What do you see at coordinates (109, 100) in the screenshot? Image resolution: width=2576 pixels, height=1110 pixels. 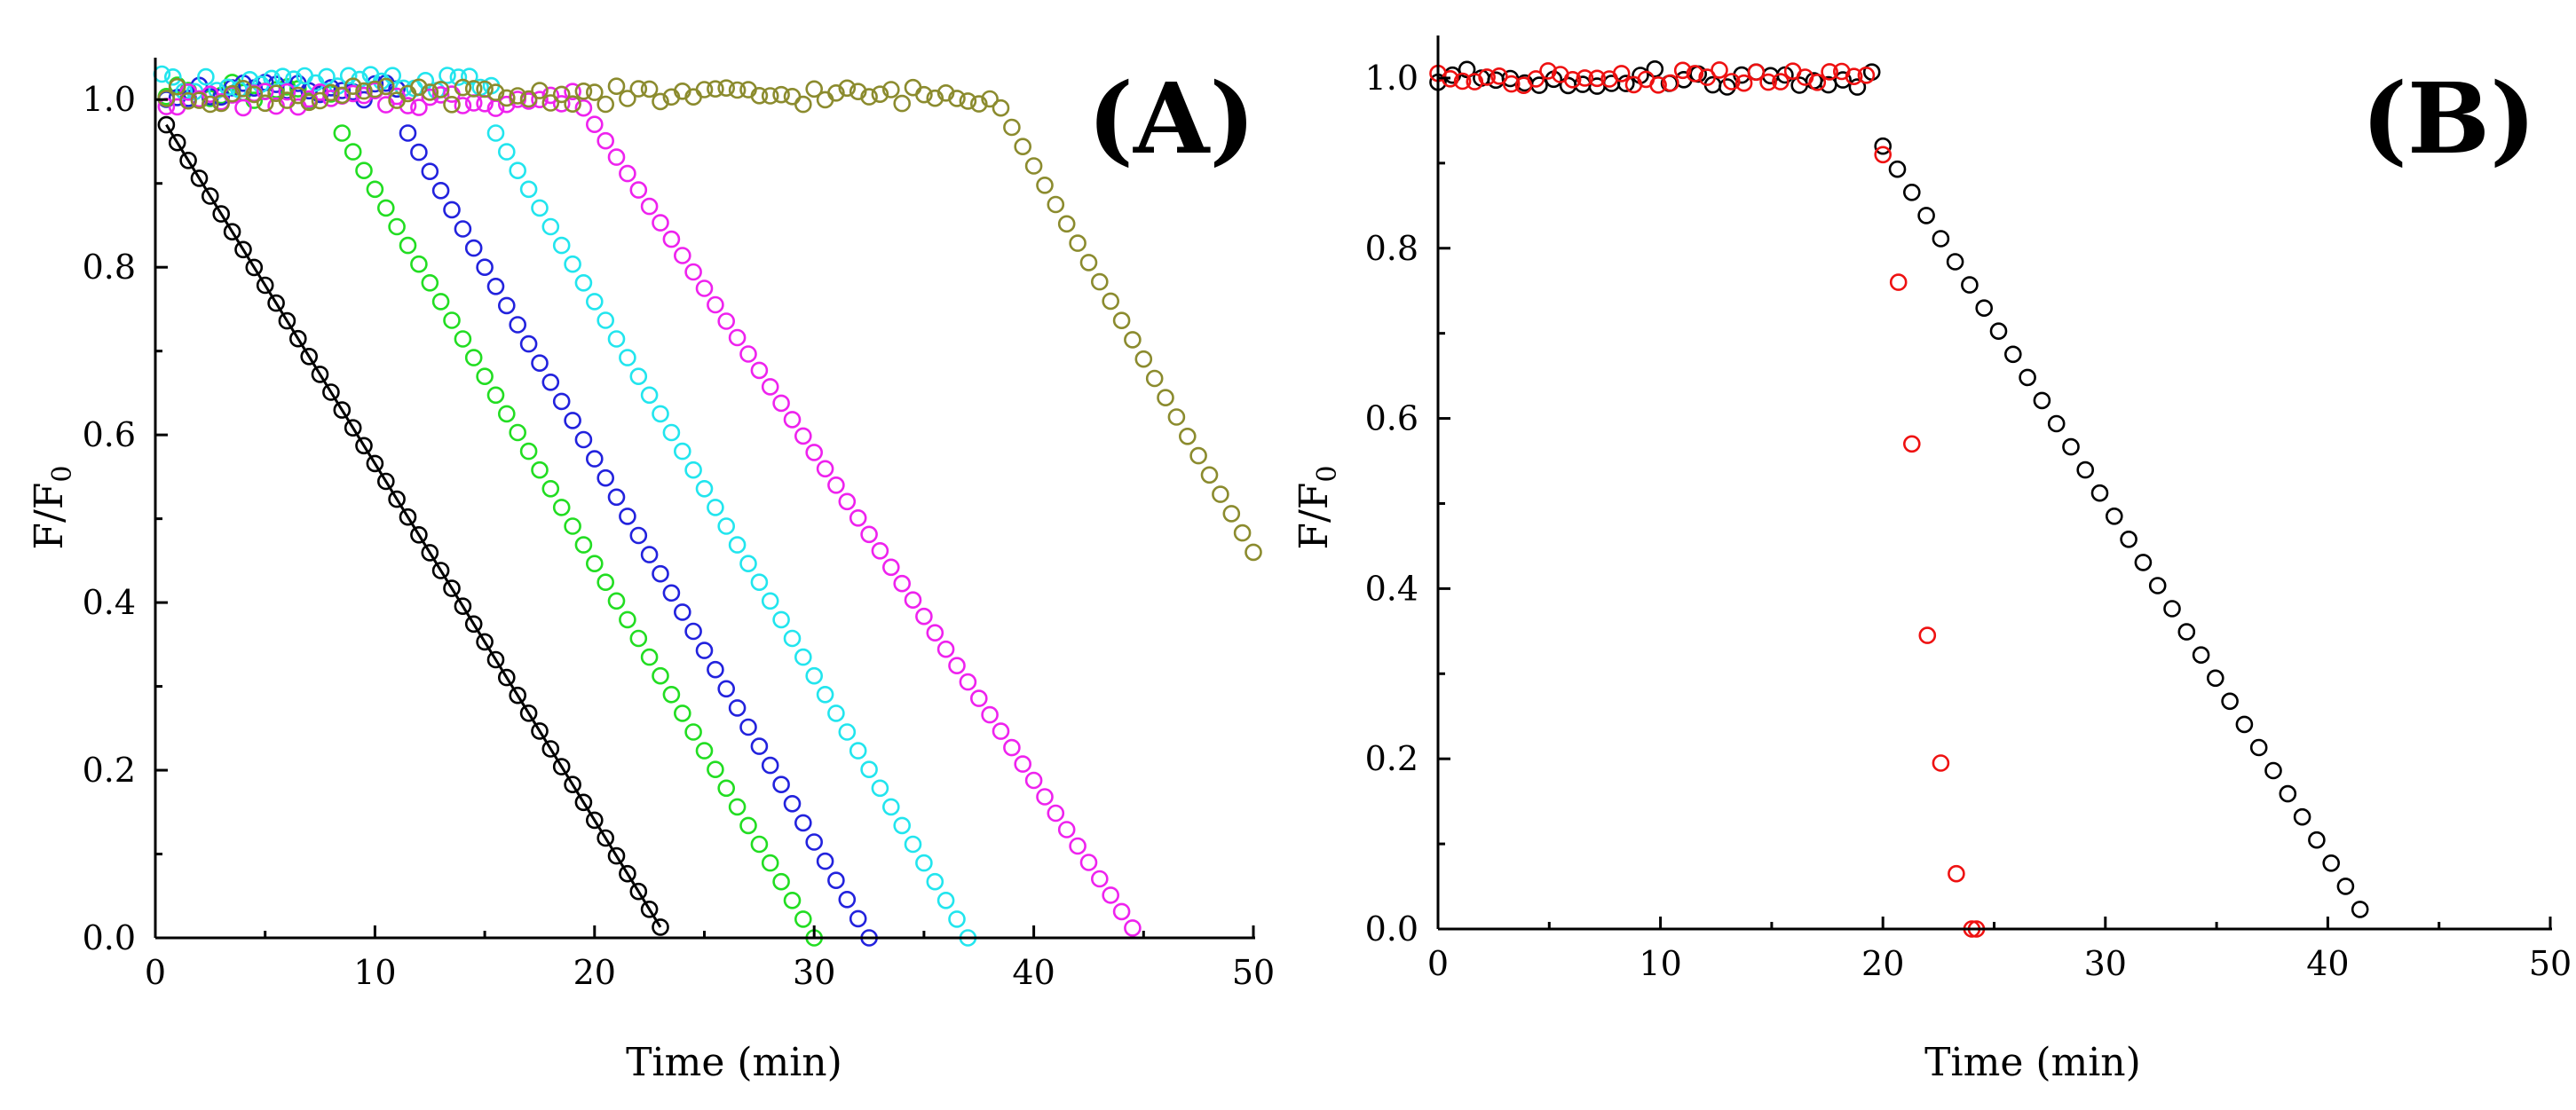 I see `y-tick-label: 1.0` at bounding box center [109, 100].